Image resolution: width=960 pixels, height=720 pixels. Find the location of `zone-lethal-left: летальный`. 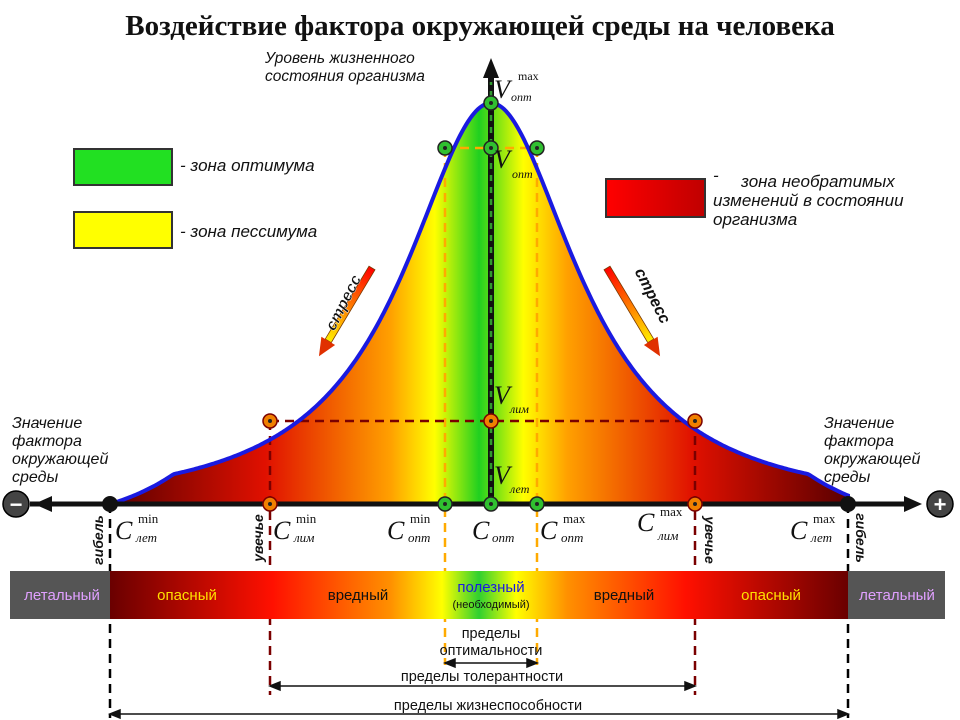

zone-lethal-left: летальный is located at coordinates (62, 595).